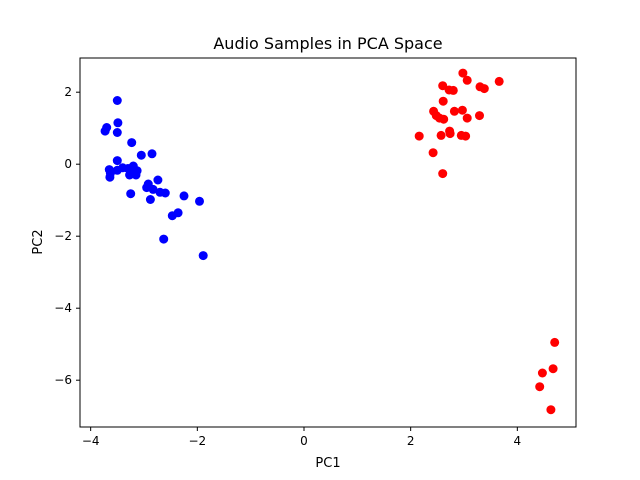  Describe the element at coordinates (68, 164) in the screenshot. I see `y-tick-label: 0` at that location.